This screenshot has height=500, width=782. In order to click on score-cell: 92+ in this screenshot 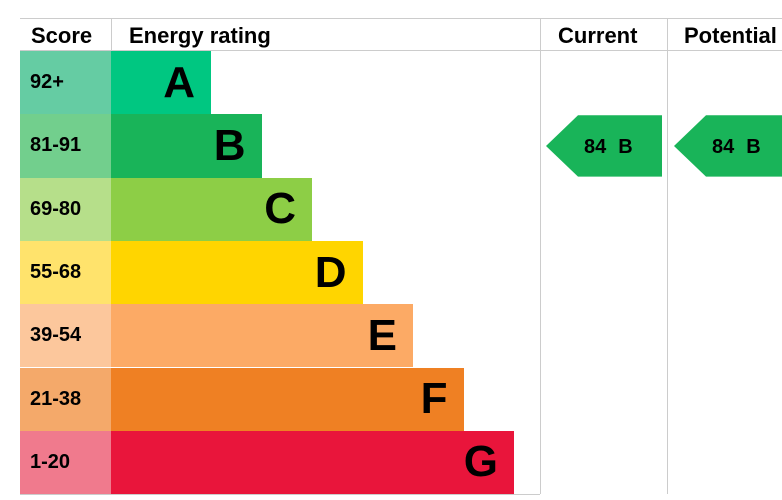, I will do `click(65, 83)`.